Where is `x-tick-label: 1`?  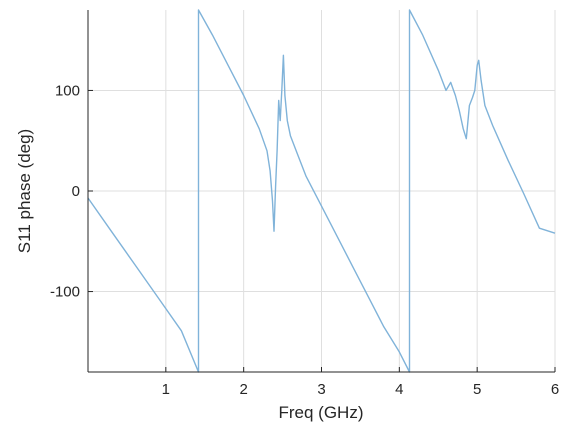
x-tick-label: 1 is located at coordinates (166, 389).